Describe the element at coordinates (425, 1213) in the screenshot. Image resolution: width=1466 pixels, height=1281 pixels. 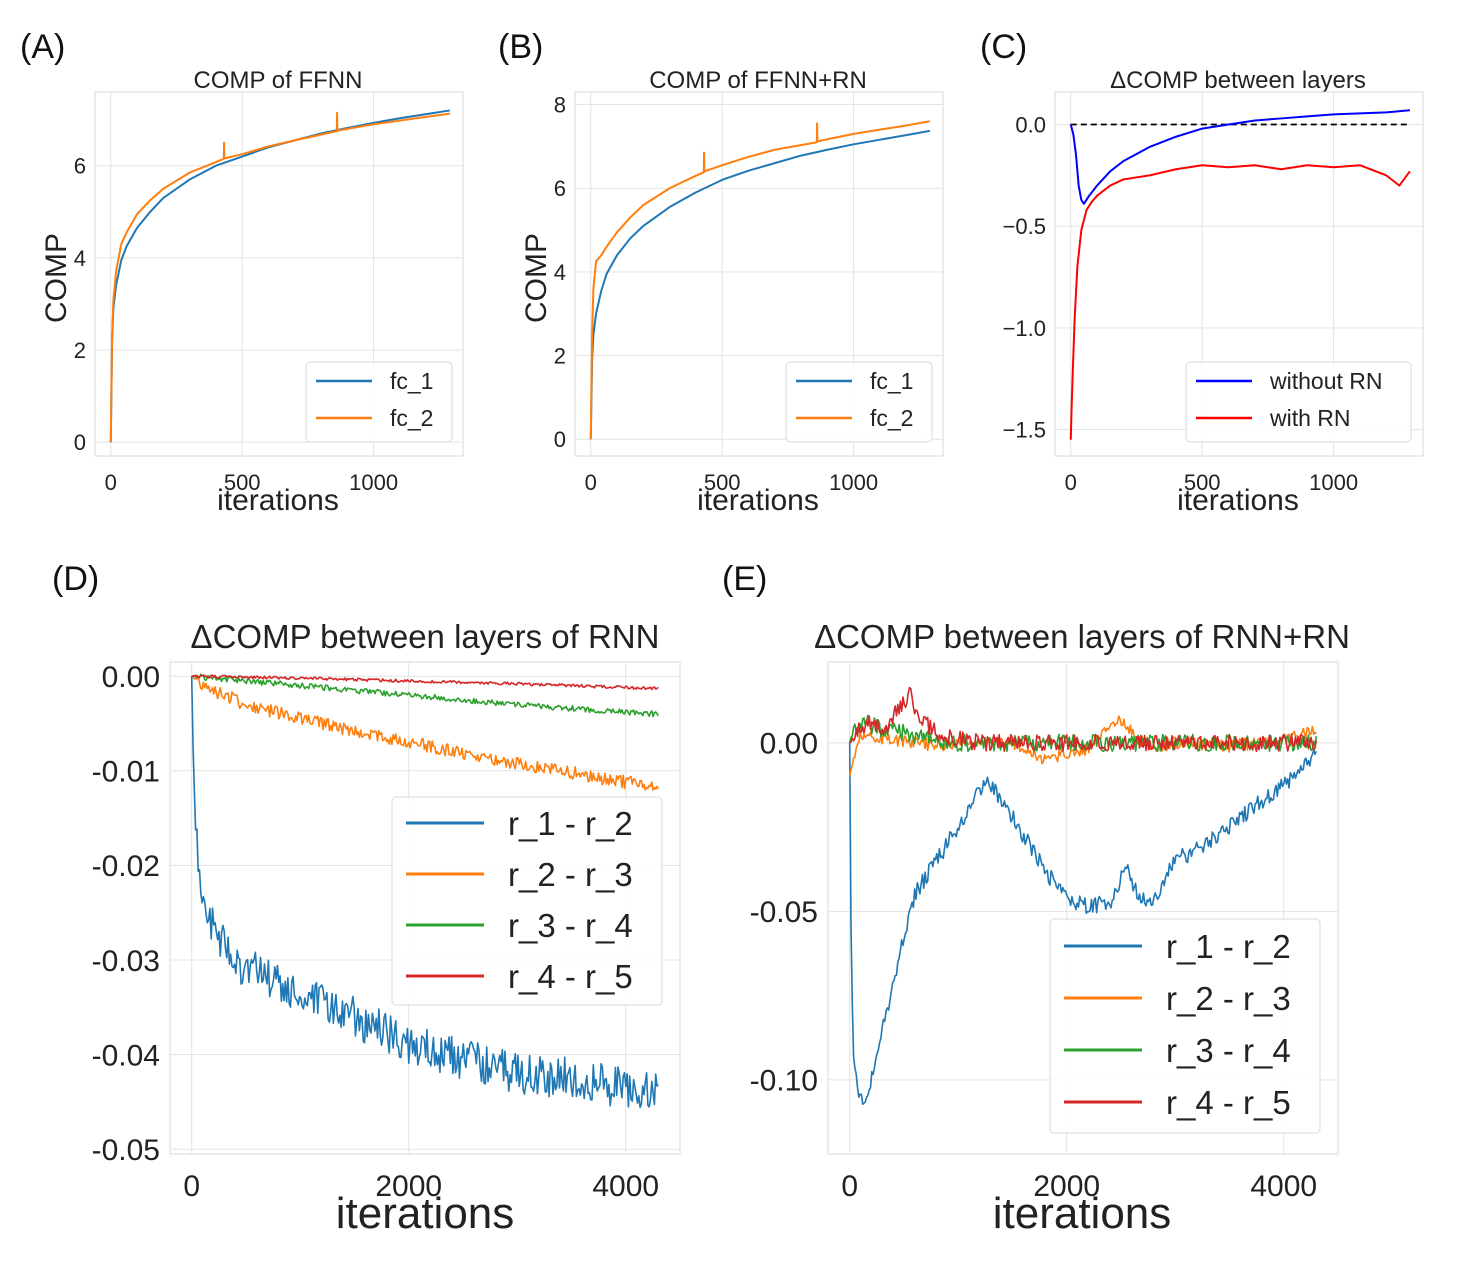
I see `x-axis-label-d: iterations` at that location.